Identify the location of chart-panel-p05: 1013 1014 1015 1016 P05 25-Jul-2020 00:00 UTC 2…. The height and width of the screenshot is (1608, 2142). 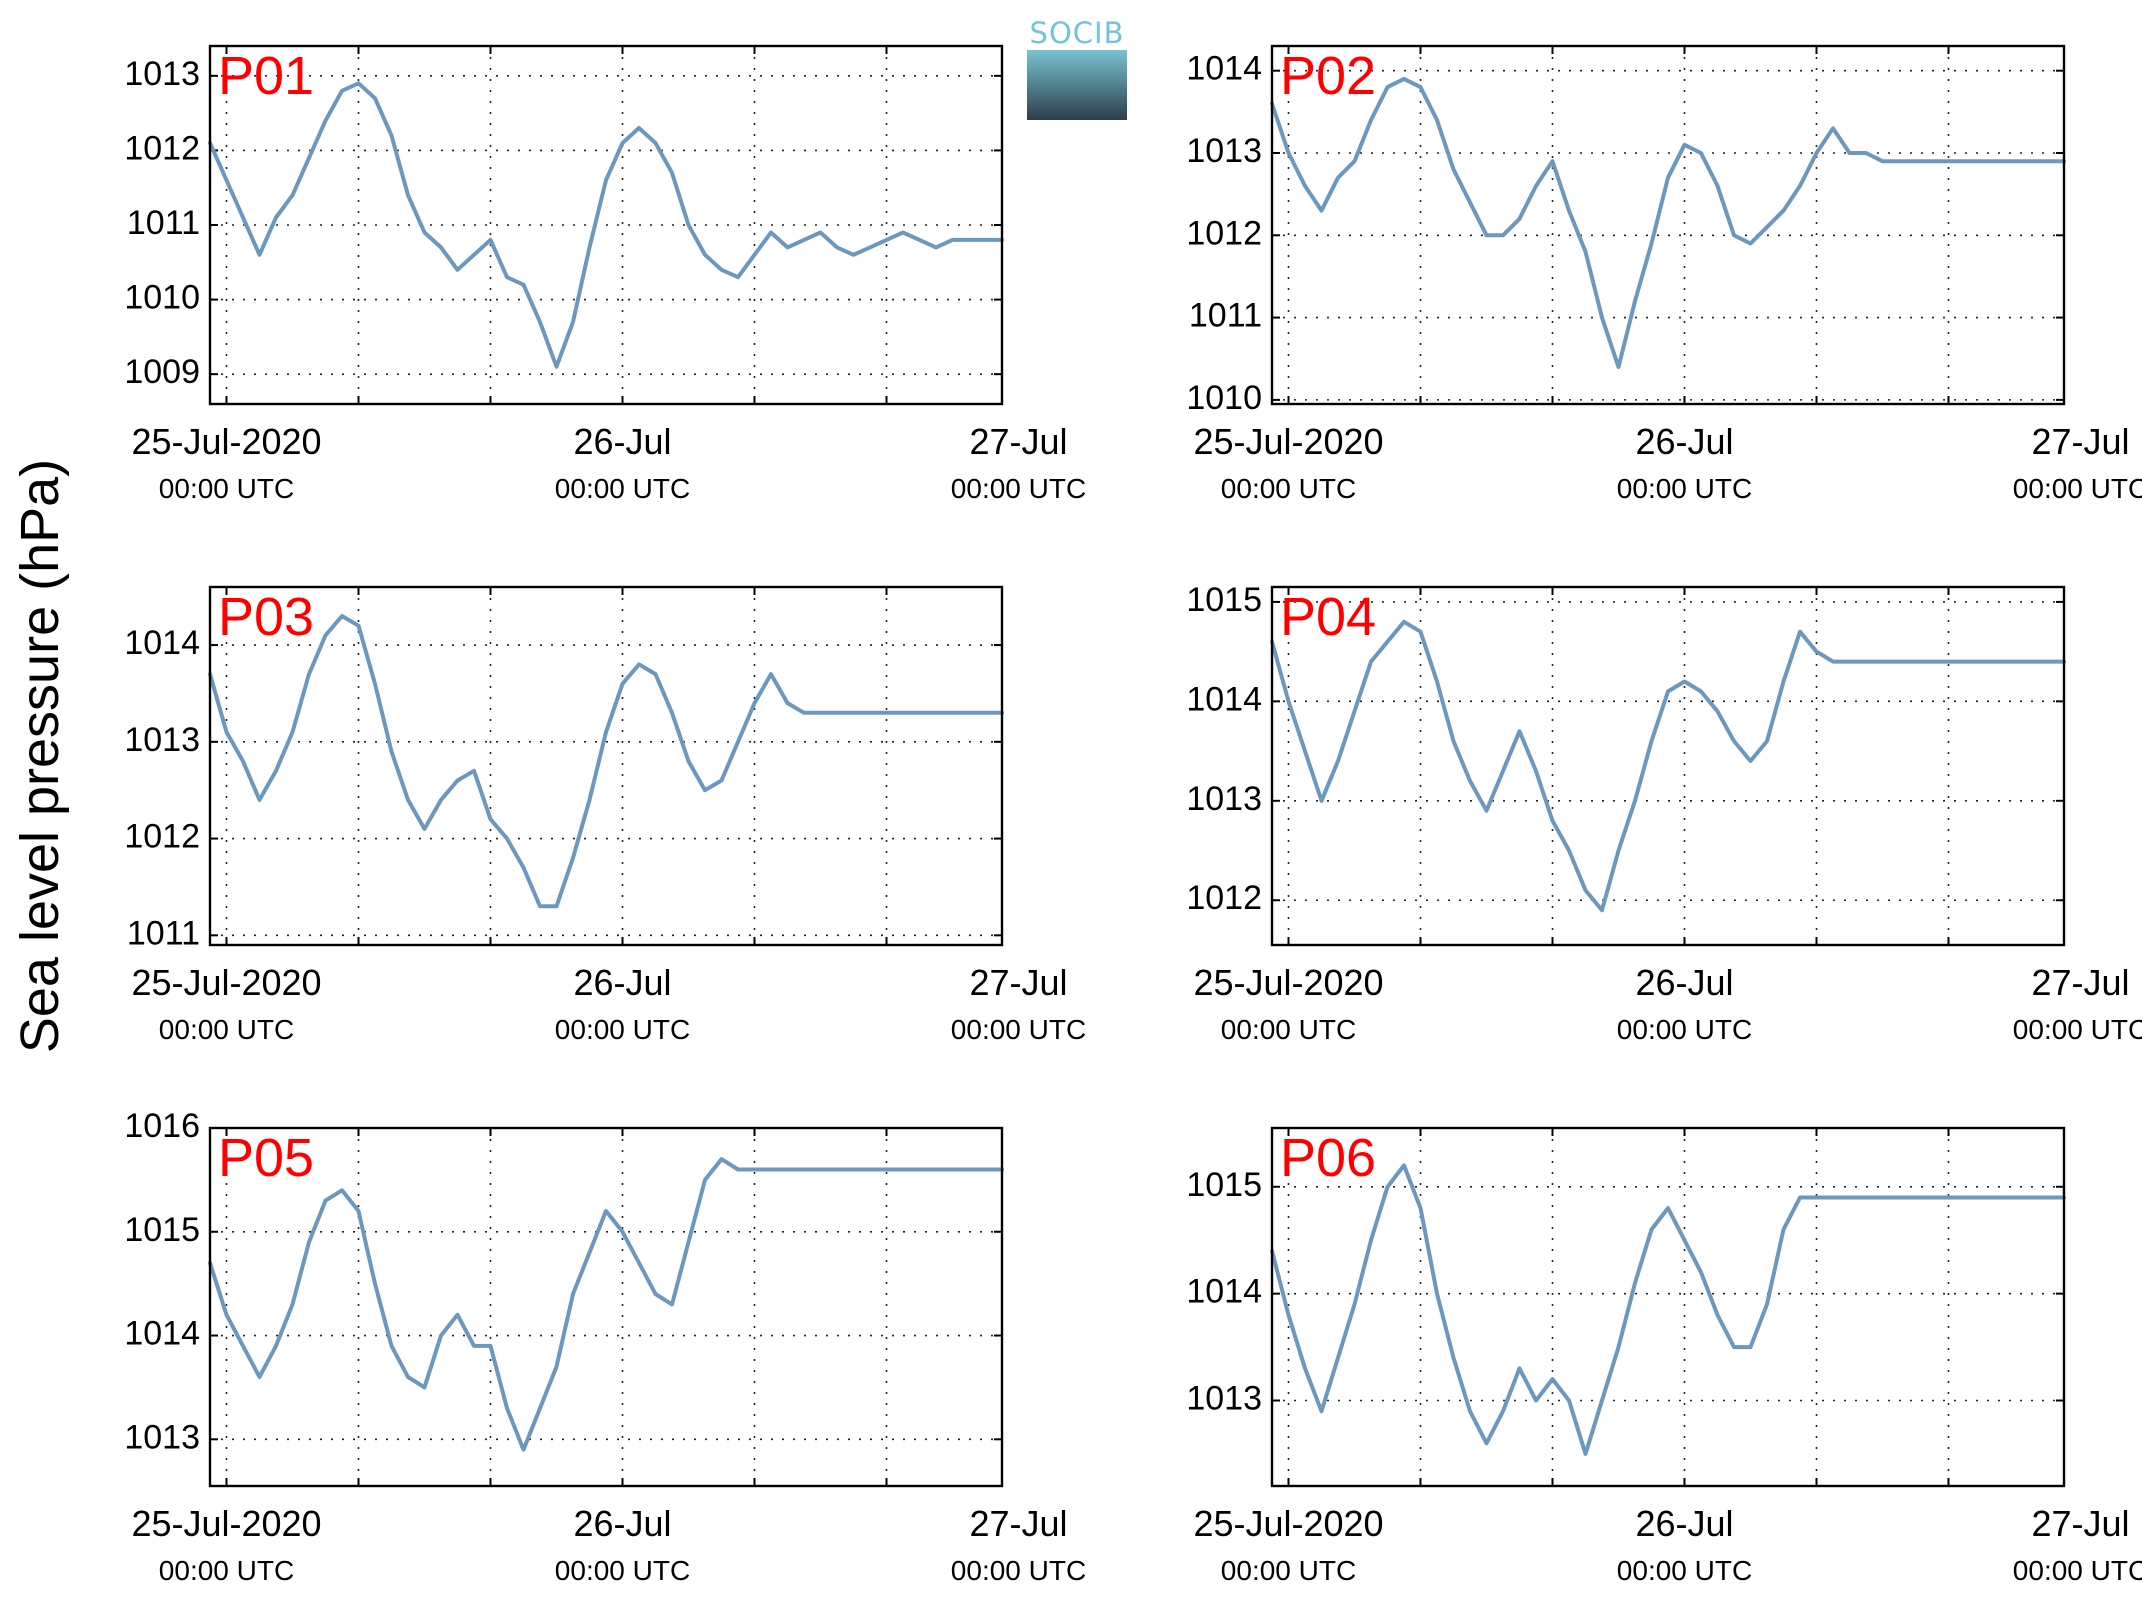
(605, 1346).